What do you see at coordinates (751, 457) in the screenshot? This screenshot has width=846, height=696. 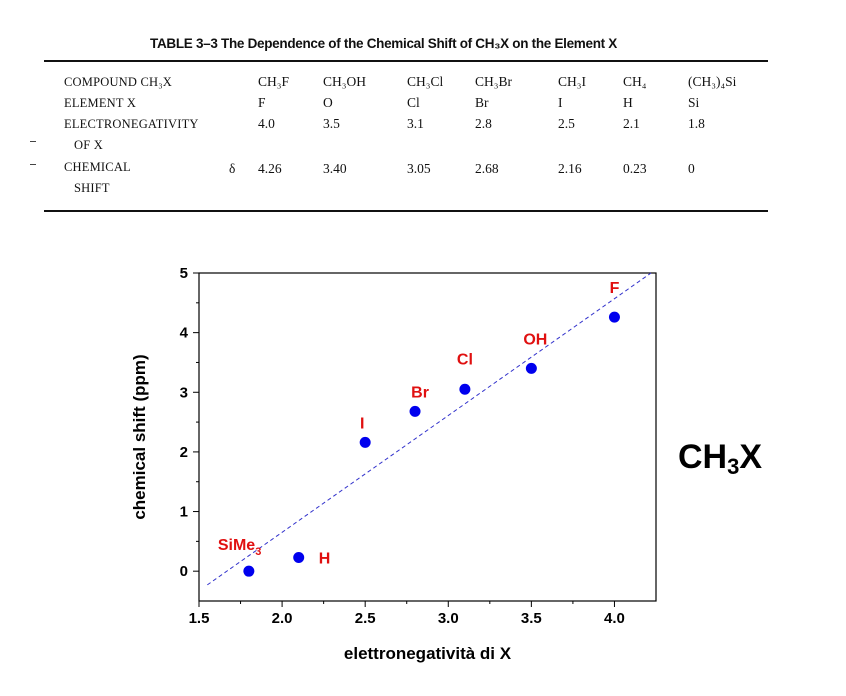 I see `formula-end: X` at bounding box center [751, 457].